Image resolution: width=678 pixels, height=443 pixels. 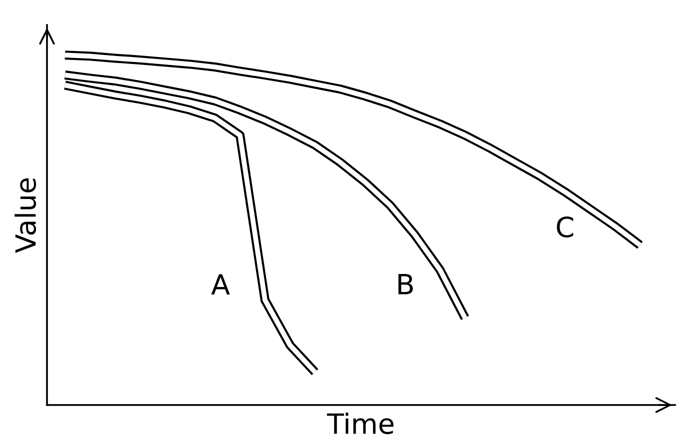 What do you see at coordinates (565, 227) in the screenshot?
I see `series-label: C` at bounding box center [565, 227].